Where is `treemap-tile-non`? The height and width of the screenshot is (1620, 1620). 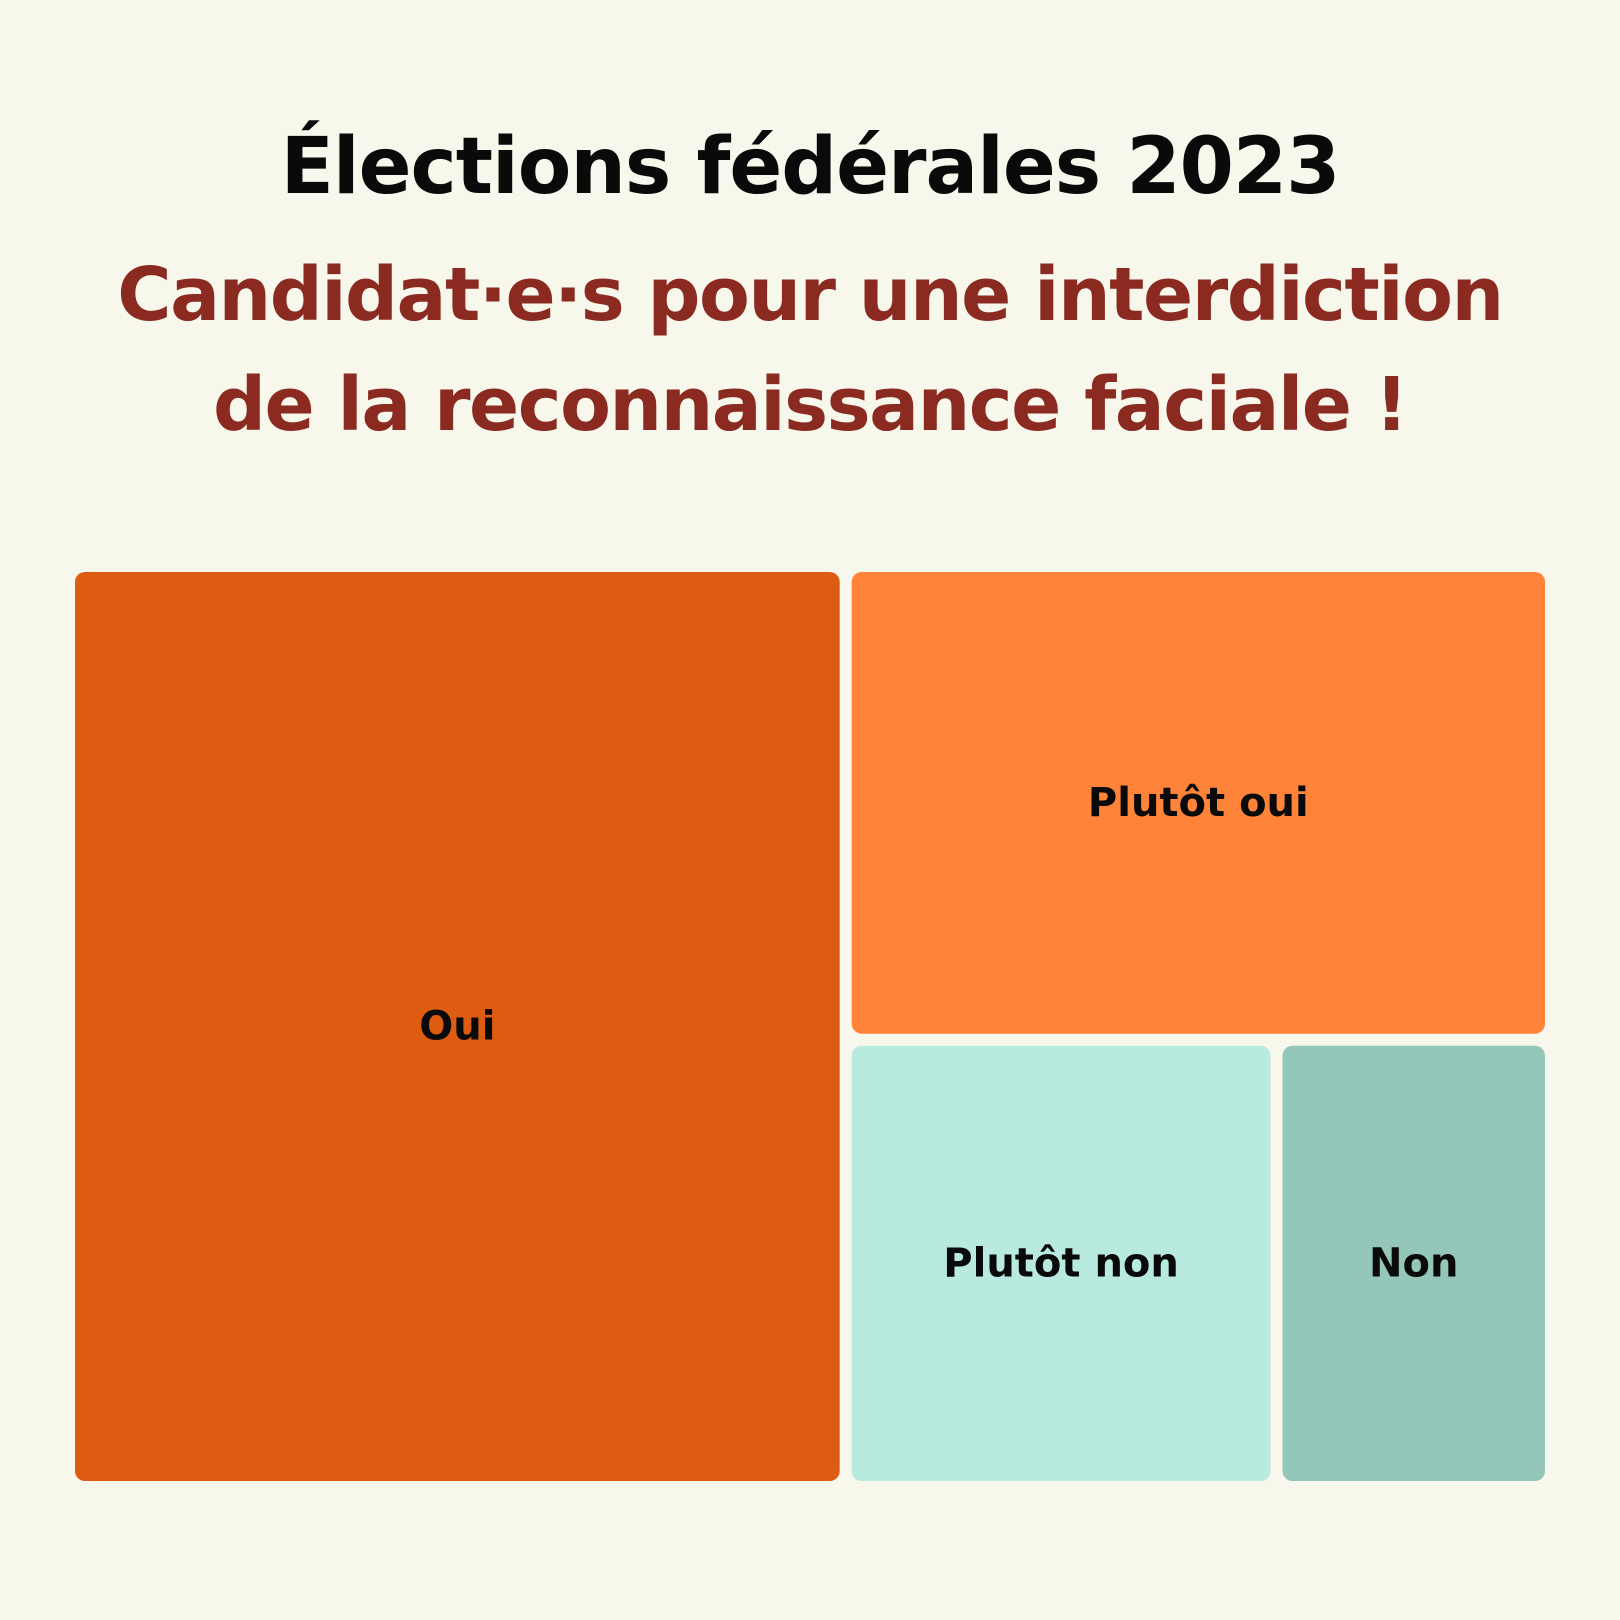
treemap-tile-non is located at coordinates (1413, 1263).